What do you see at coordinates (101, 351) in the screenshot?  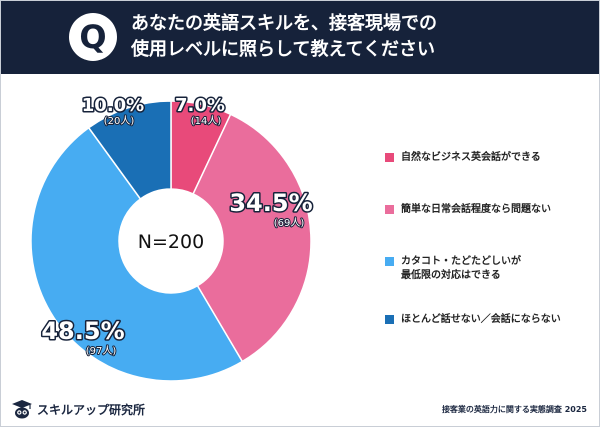 I see `count-label: (97人)` at bounding box center [101, 351].